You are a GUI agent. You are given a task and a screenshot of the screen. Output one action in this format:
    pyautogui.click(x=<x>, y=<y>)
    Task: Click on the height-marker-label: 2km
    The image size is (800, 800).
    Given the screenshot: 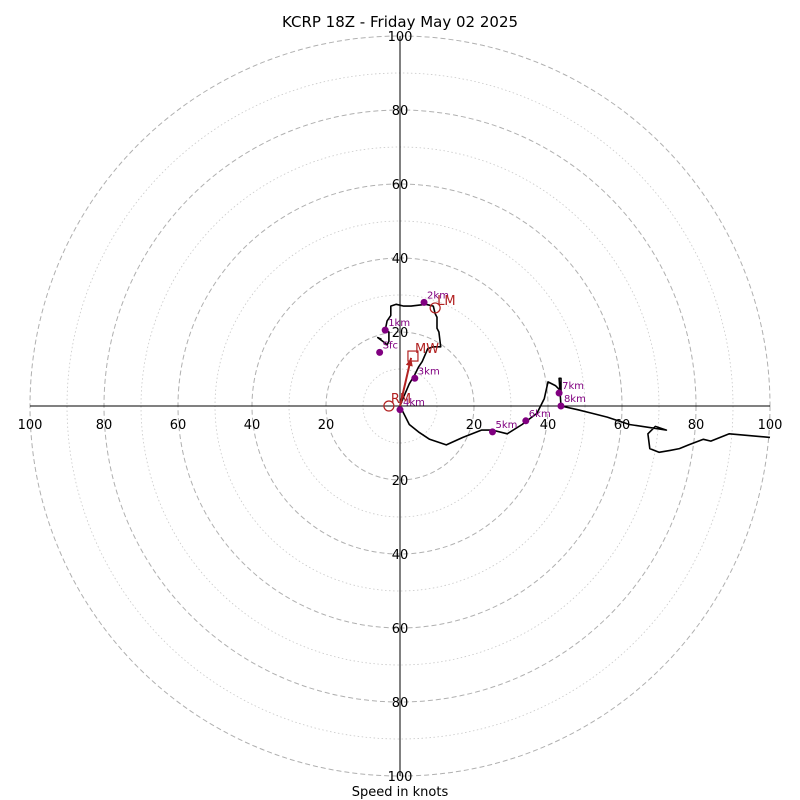 What is the action you would take?
    pyautogui.click(x=438, y=295)
    